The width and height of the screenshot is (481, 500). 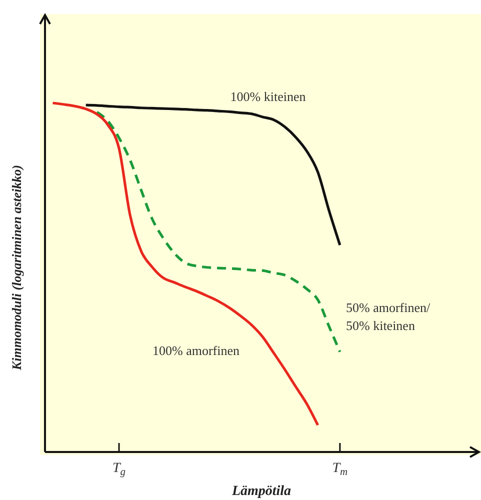 I want to click on x-tick-label: T$_{m}$, so click(x=340, y=469).